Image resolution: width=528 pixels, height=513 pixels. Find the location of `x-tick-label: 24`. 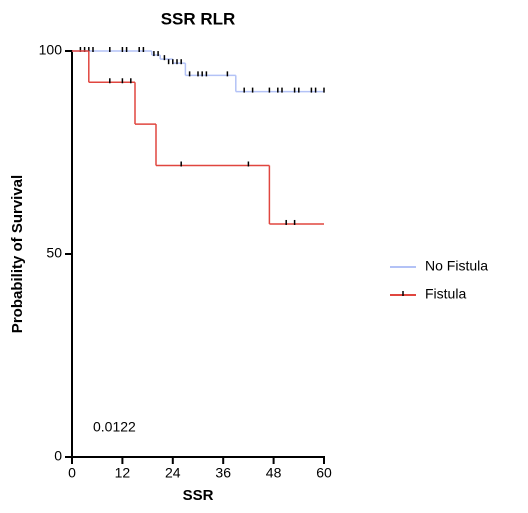

x-tick-label: 24 is located at coordinates (173, 473).